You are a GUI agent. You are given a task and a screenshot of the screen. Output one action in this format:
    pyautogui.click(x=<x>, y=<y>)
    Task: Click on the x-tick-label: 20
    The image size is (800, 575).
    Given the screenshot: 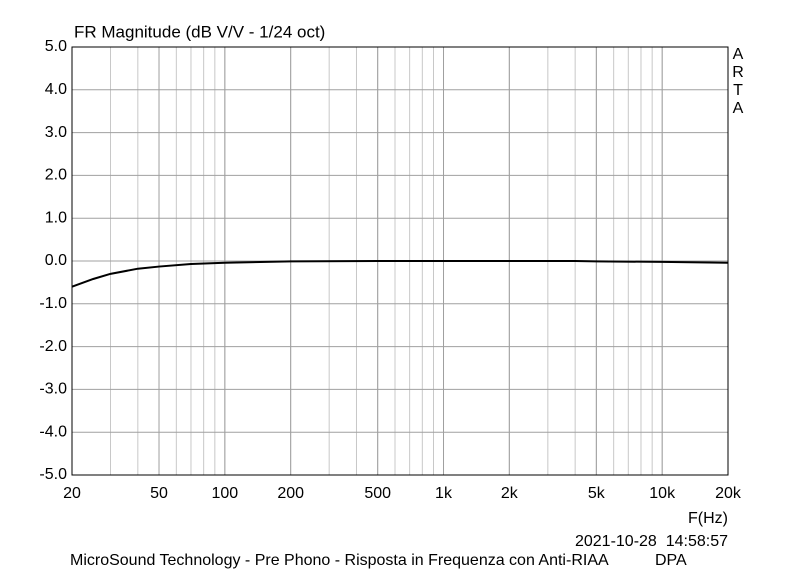 What is the action you would take?
    pyautogui.click(x=72, y=493)
    